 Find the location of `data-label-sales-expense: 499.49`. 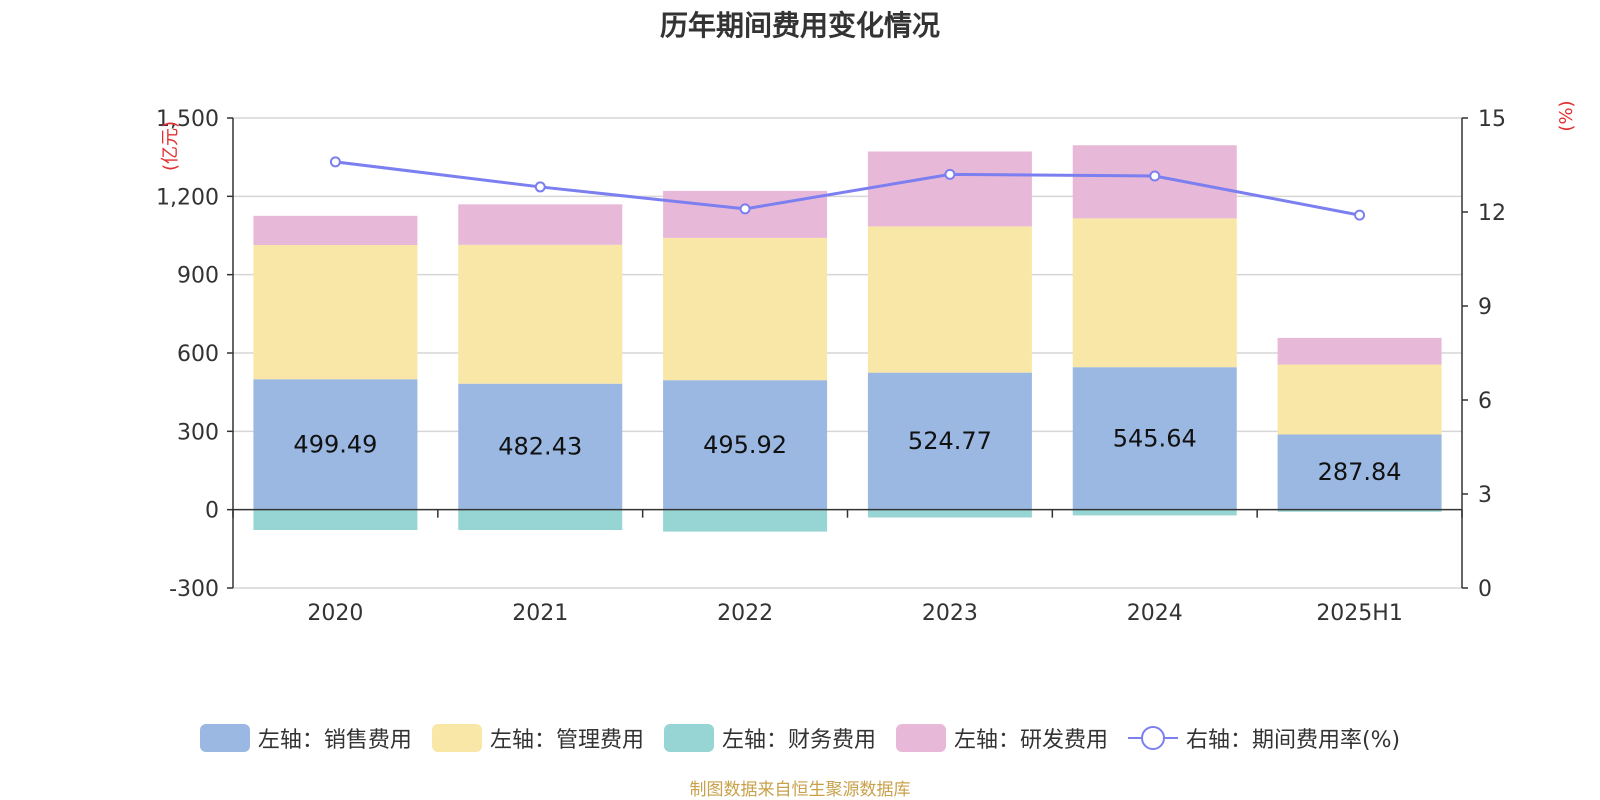

data-label-sales-expense: 499.49 is located at coordinates (335, 444).